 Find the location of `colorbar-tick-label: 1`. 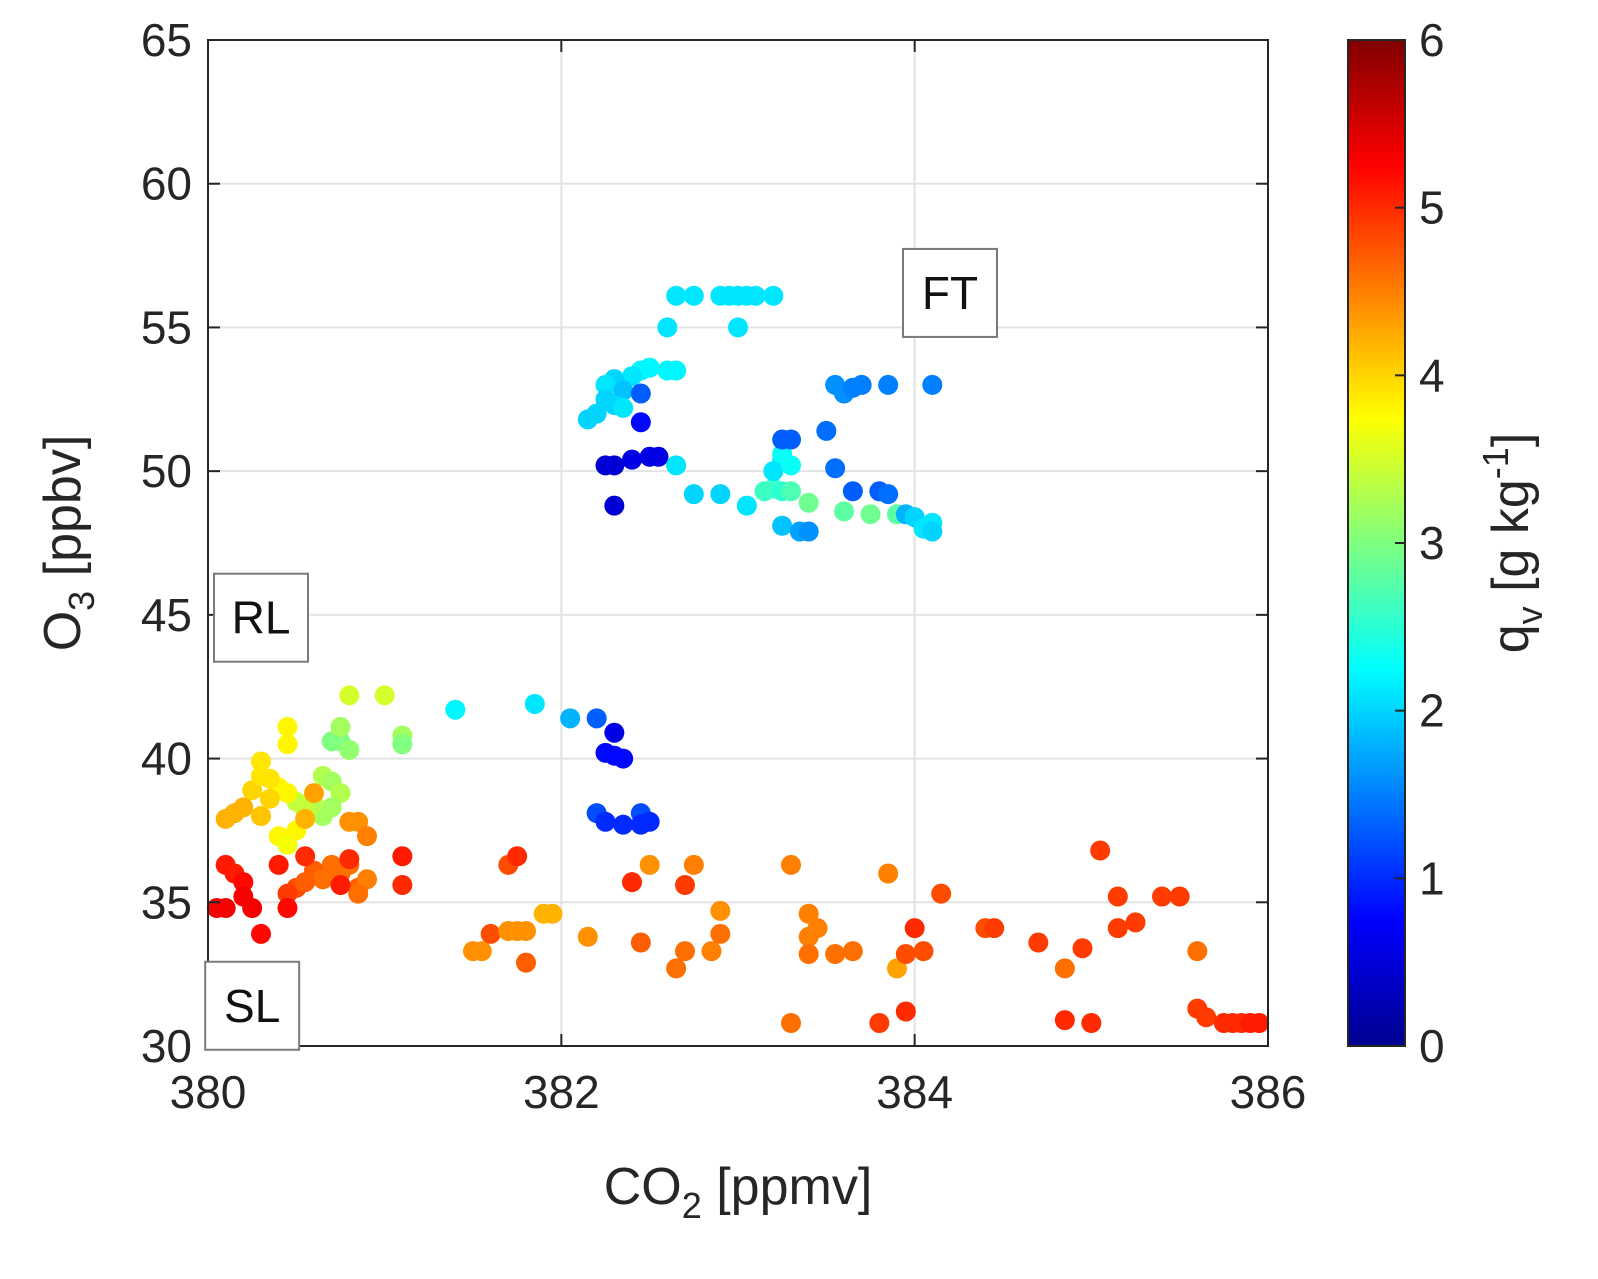

colorbar-tick-label: 1 is located at coordinates (1432, 878).